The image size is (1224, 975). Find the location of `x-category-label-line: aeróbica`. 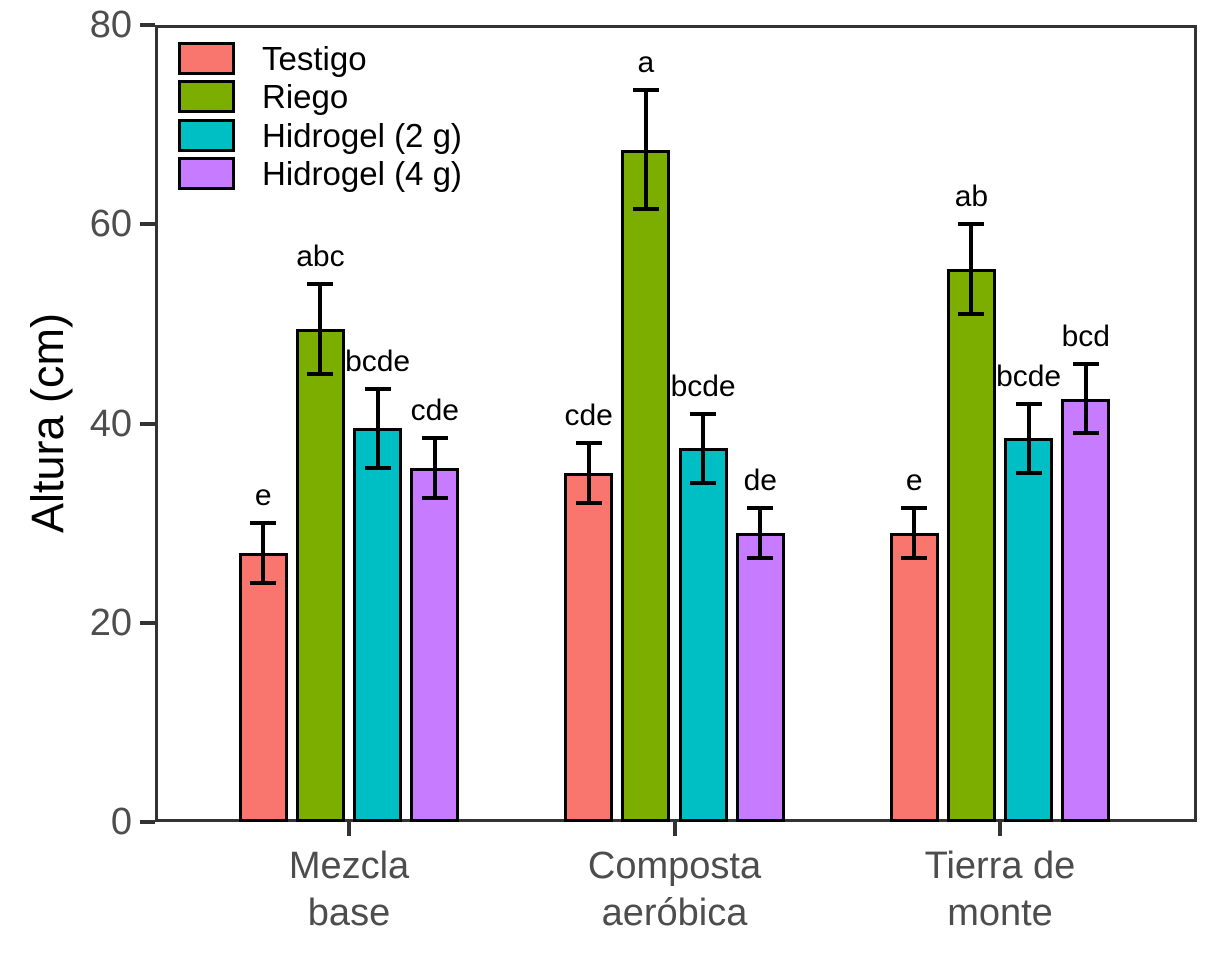

x-category-label-line: aeróbica is located at coordinates (674, 913).